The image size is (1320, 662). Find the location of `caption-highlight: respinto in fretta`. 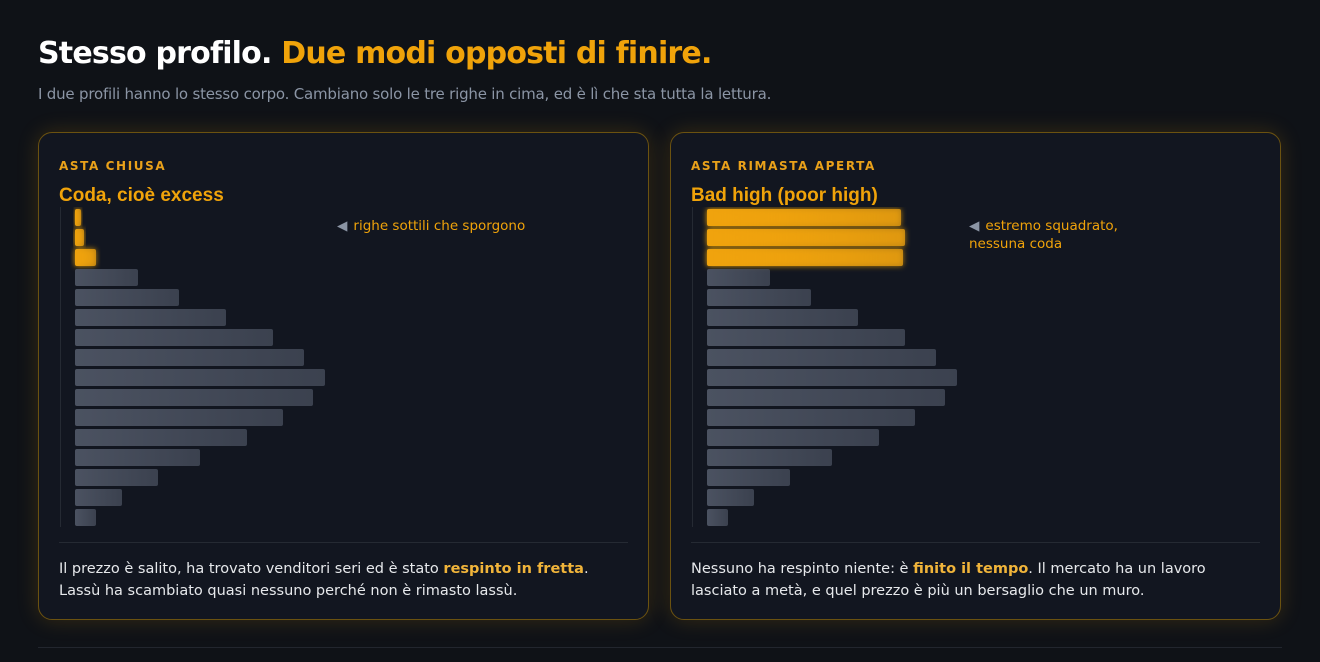

caption-highlight: respinto in fretta is located at coordinates (513, 569).